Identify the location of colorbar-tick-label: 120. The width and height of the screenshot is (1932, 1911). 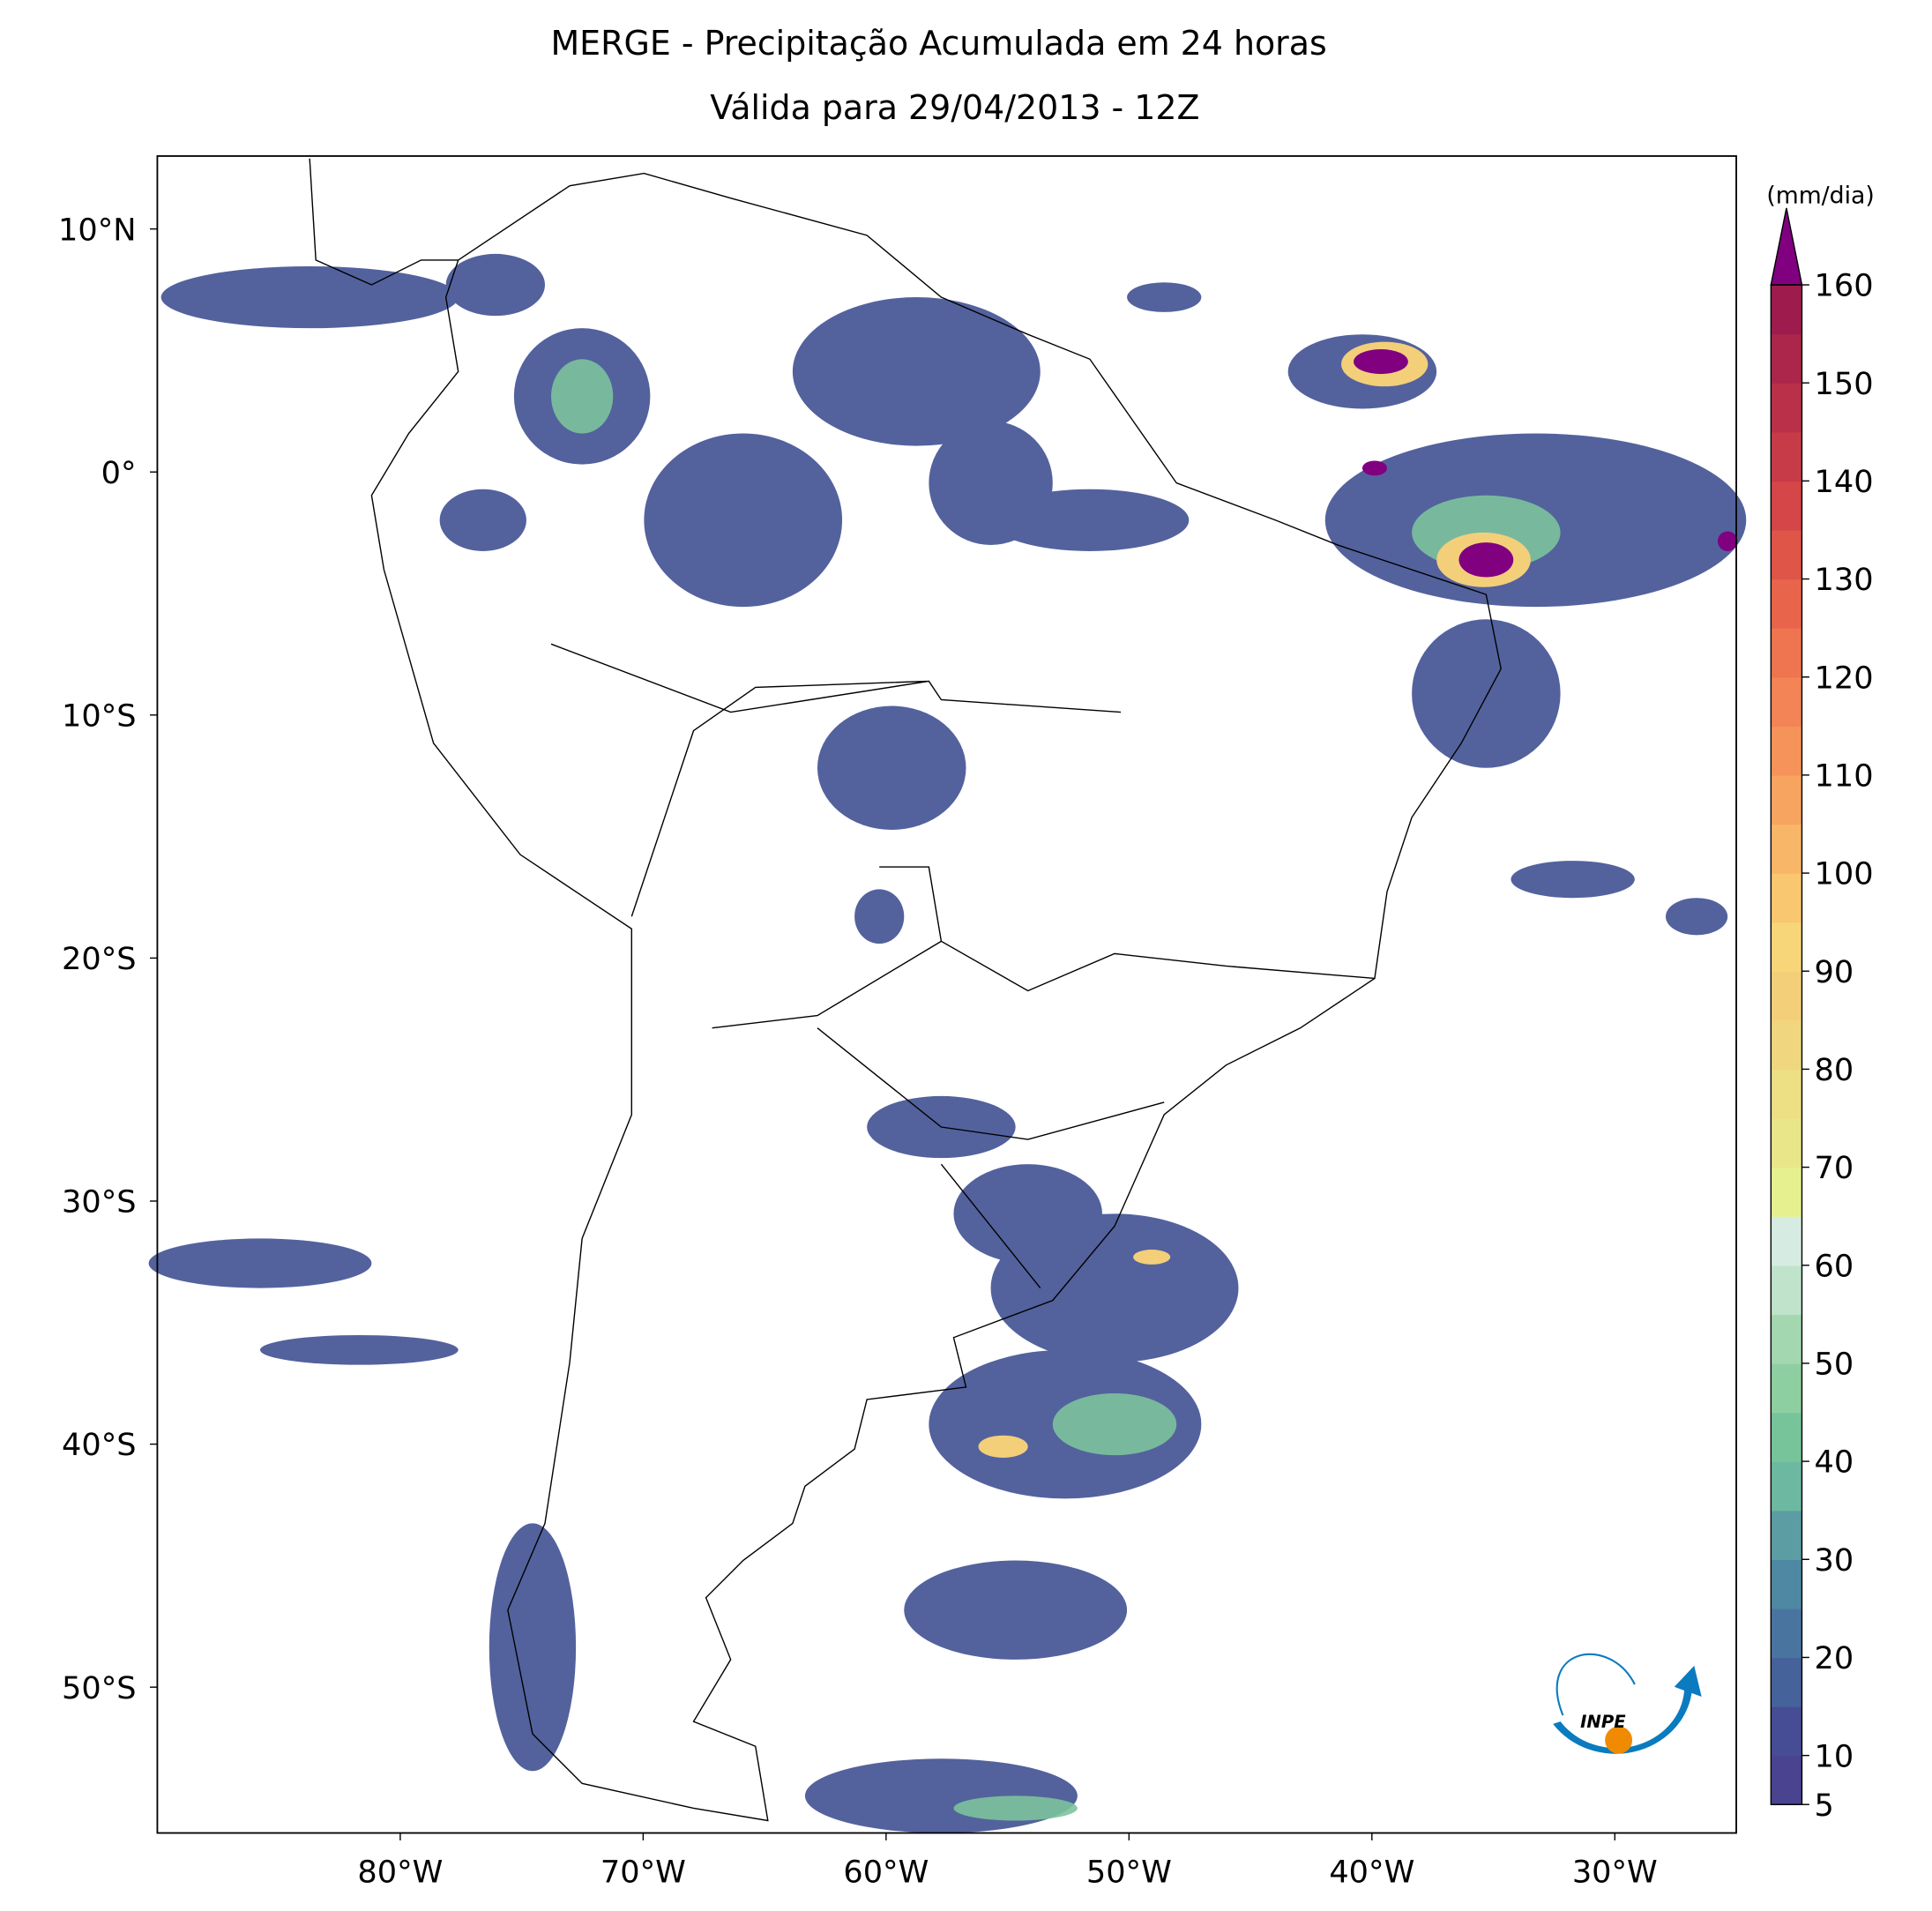
(1844, 678).